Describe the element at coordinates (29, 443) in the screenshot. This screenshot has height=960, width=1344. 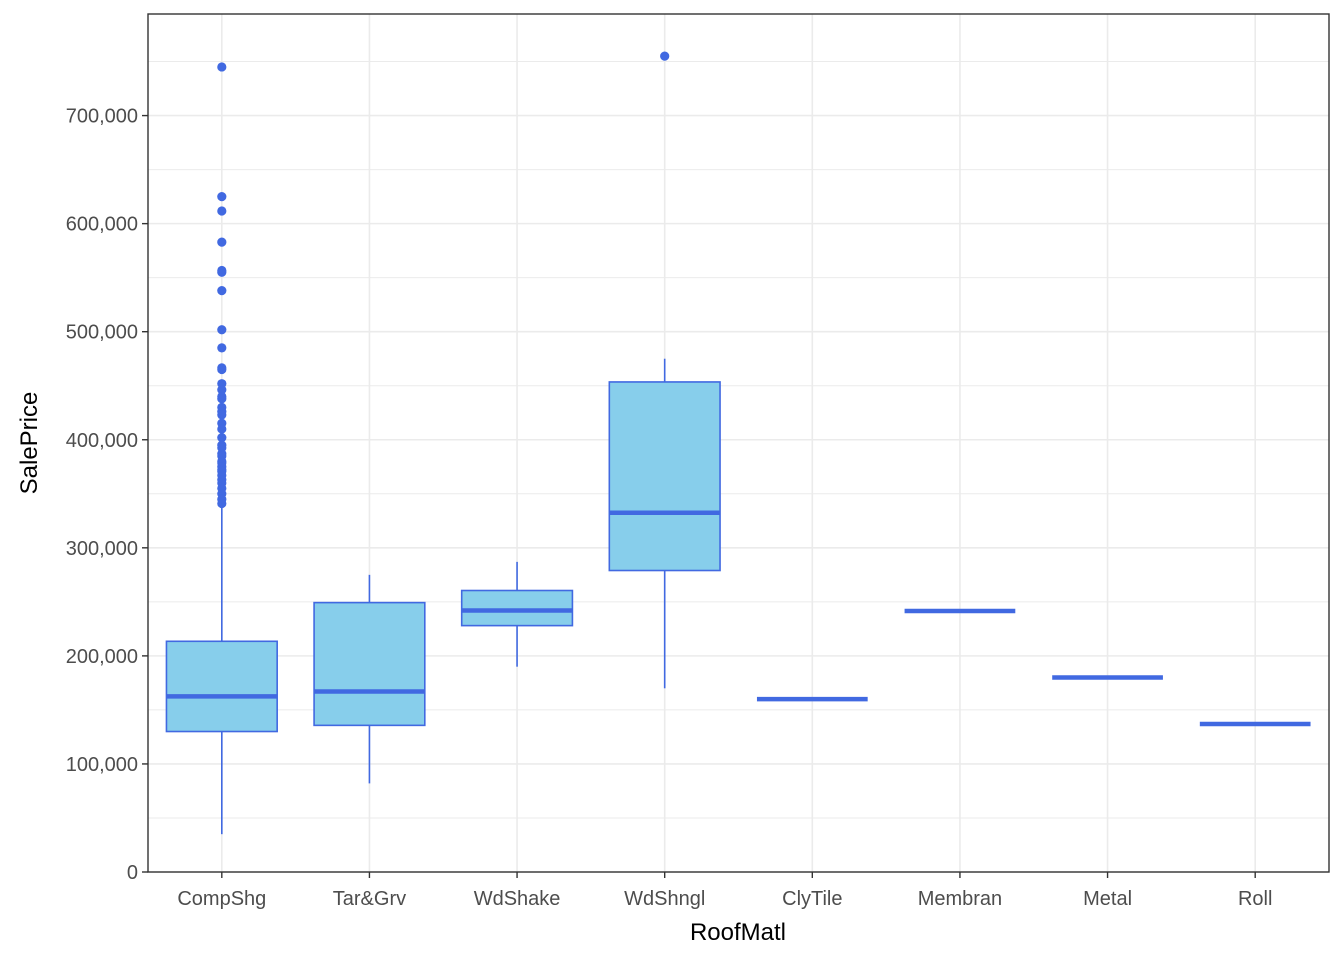
I see `y-axis-title: SalePrice` at that location.